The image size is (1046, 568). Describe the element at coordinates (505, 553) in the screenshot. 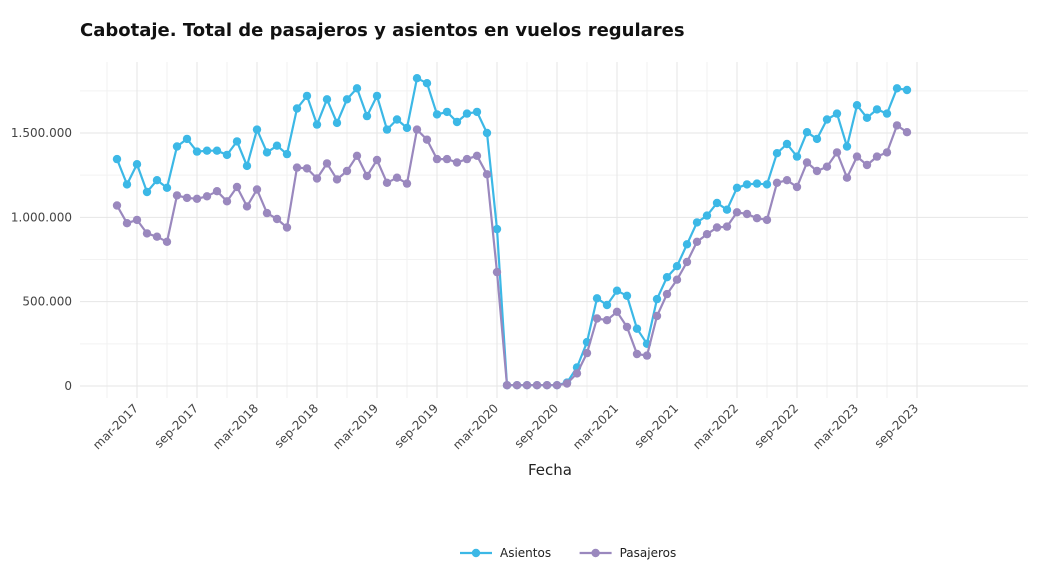

I see `legend-item-asientos: Asientos` at that location.